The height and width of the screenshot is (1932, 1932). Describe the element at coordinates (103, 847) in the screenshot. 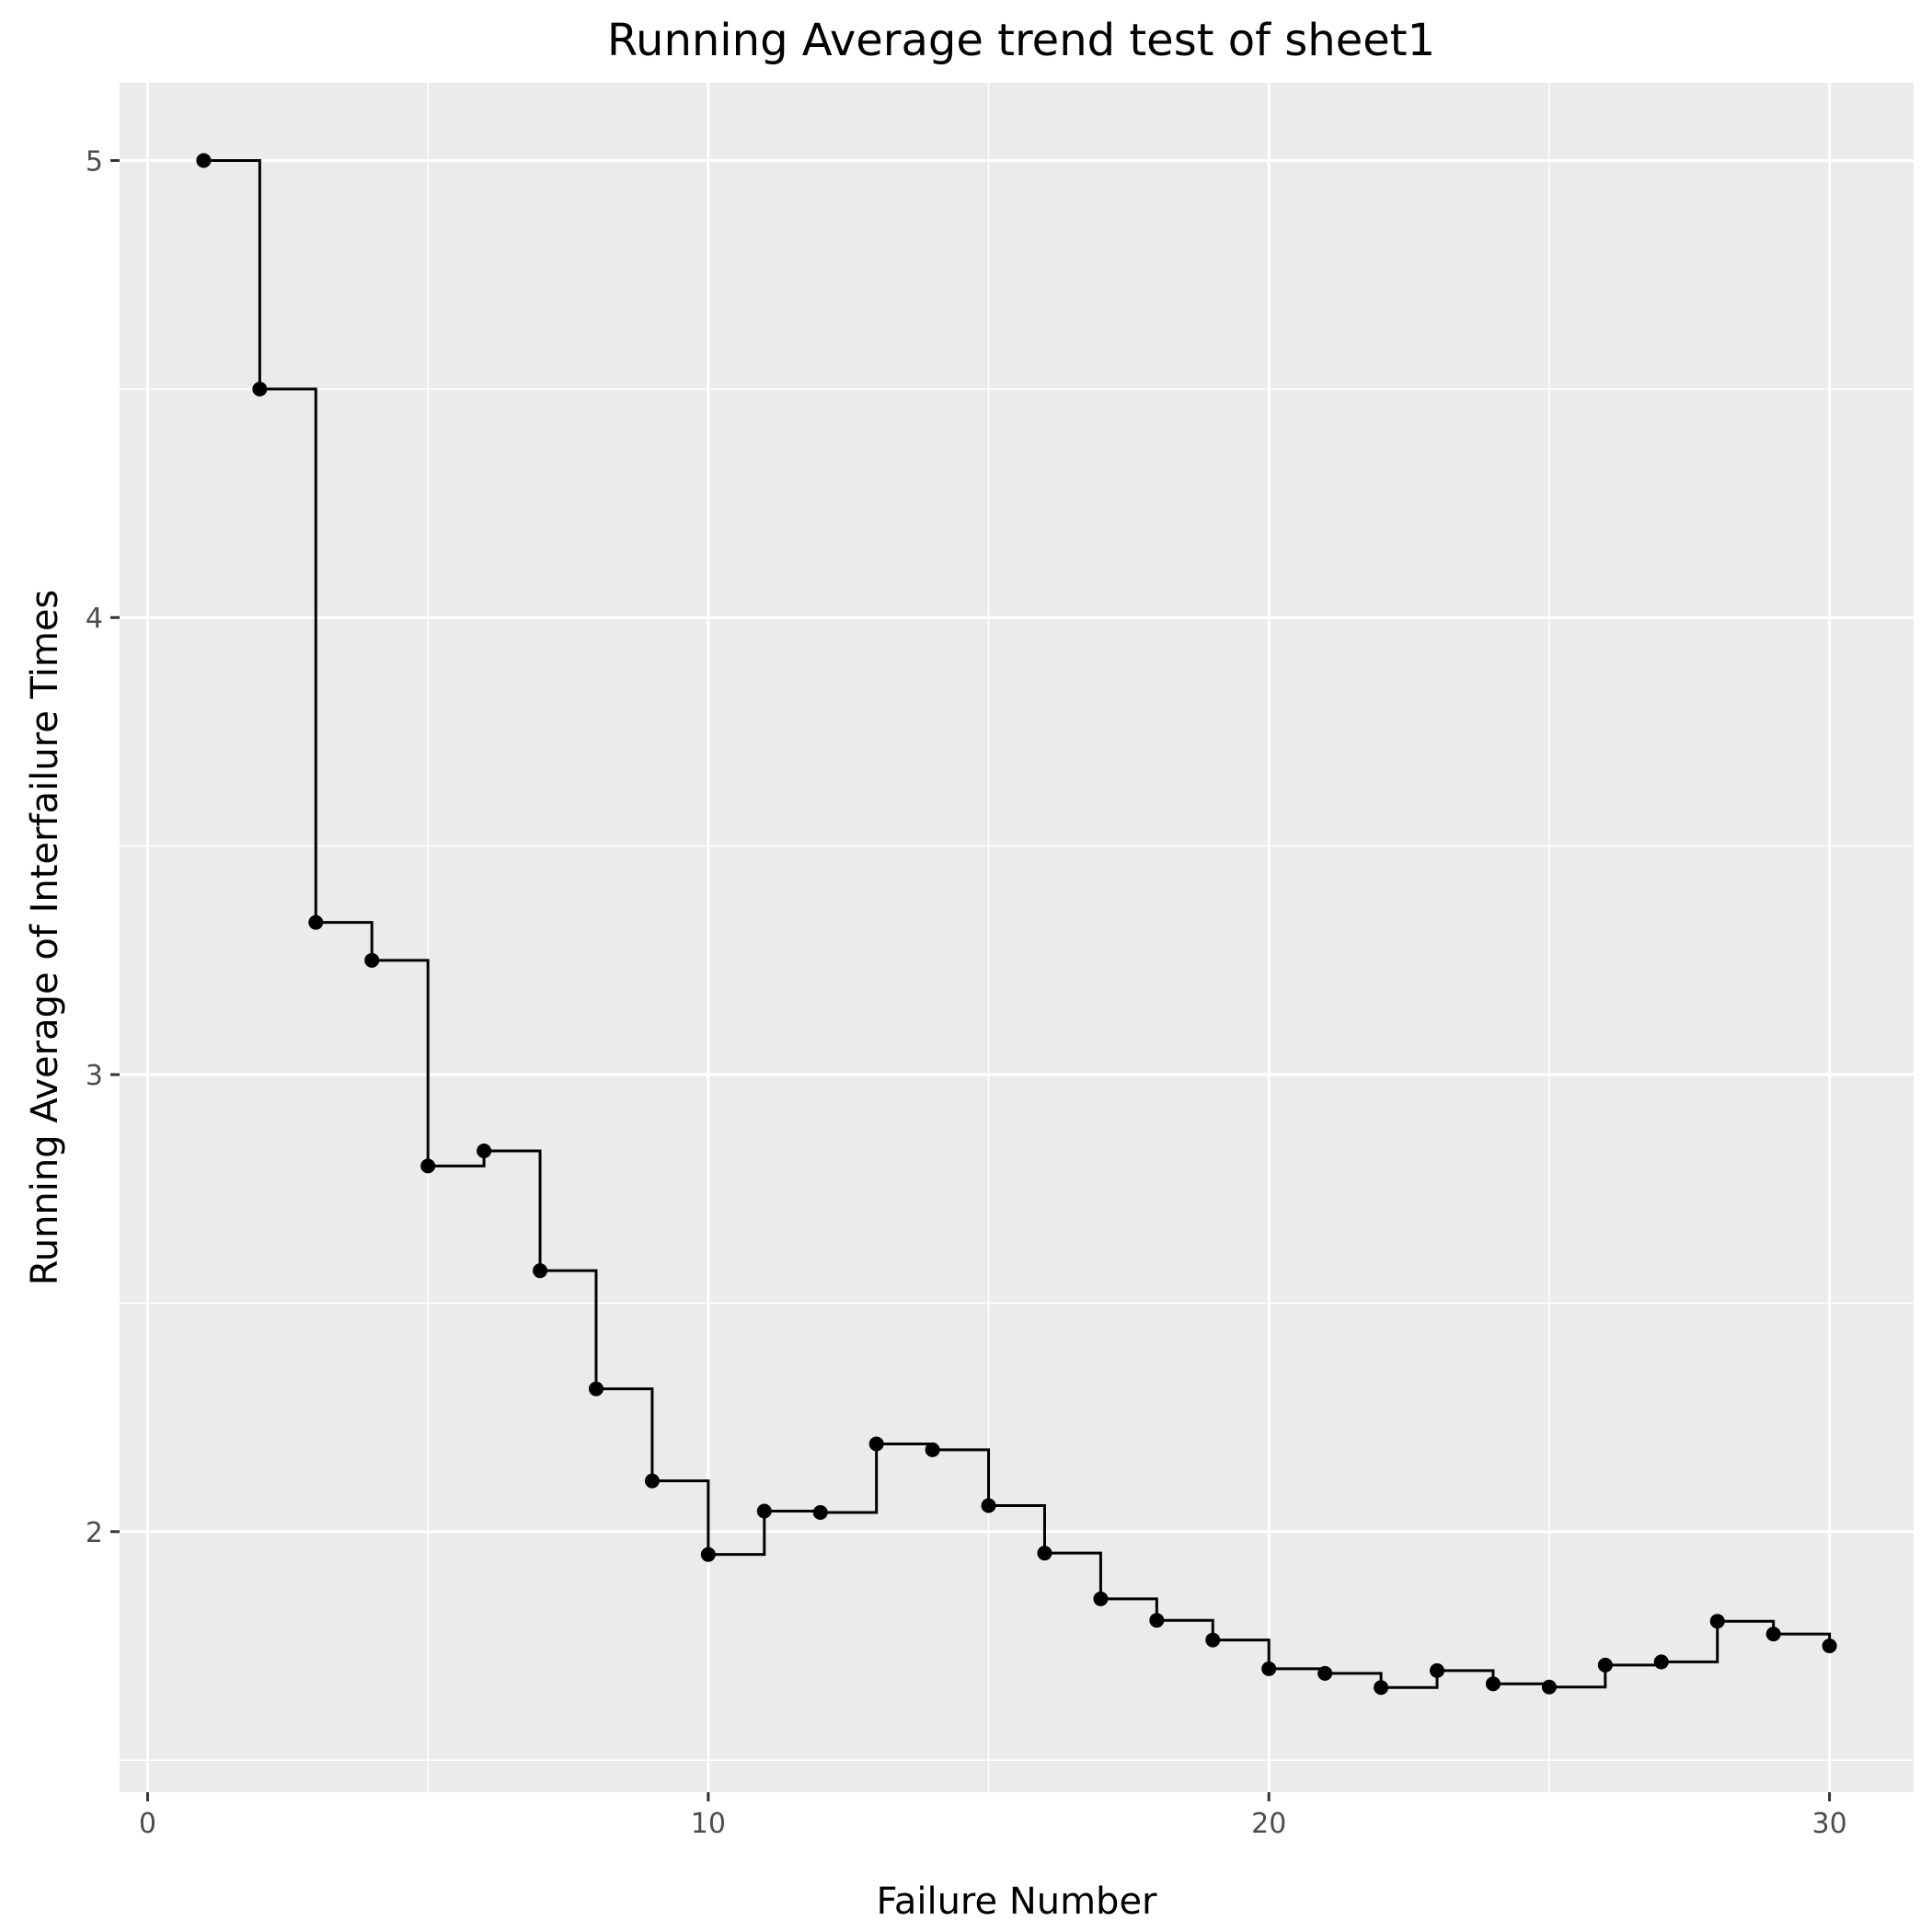

I see `y-axis: 2 3 4 5` at that location.